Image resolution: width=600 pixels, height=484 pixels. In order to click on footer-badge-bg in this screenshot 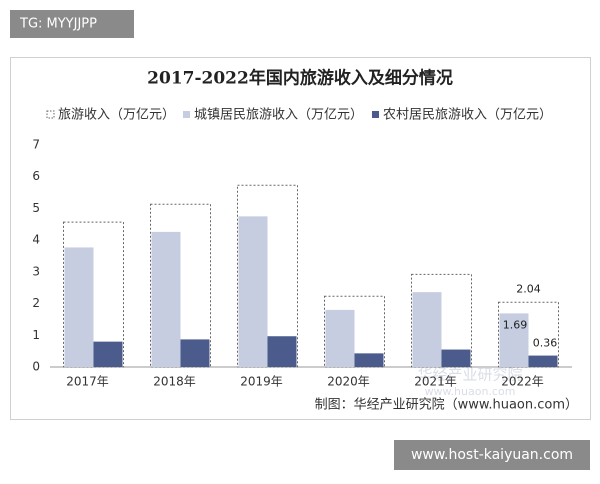, I will do `click(492, 455)`.